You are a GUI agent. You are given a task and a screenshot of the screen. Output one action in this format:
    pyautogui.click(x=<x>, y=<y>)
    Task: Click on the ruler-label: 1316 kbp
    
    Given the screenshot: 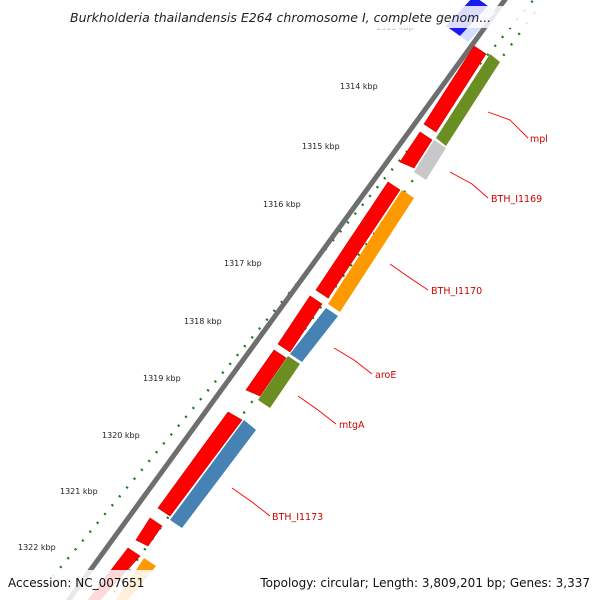 What is the action you would take?
    pyautogui.click(x=282, y=204)
    